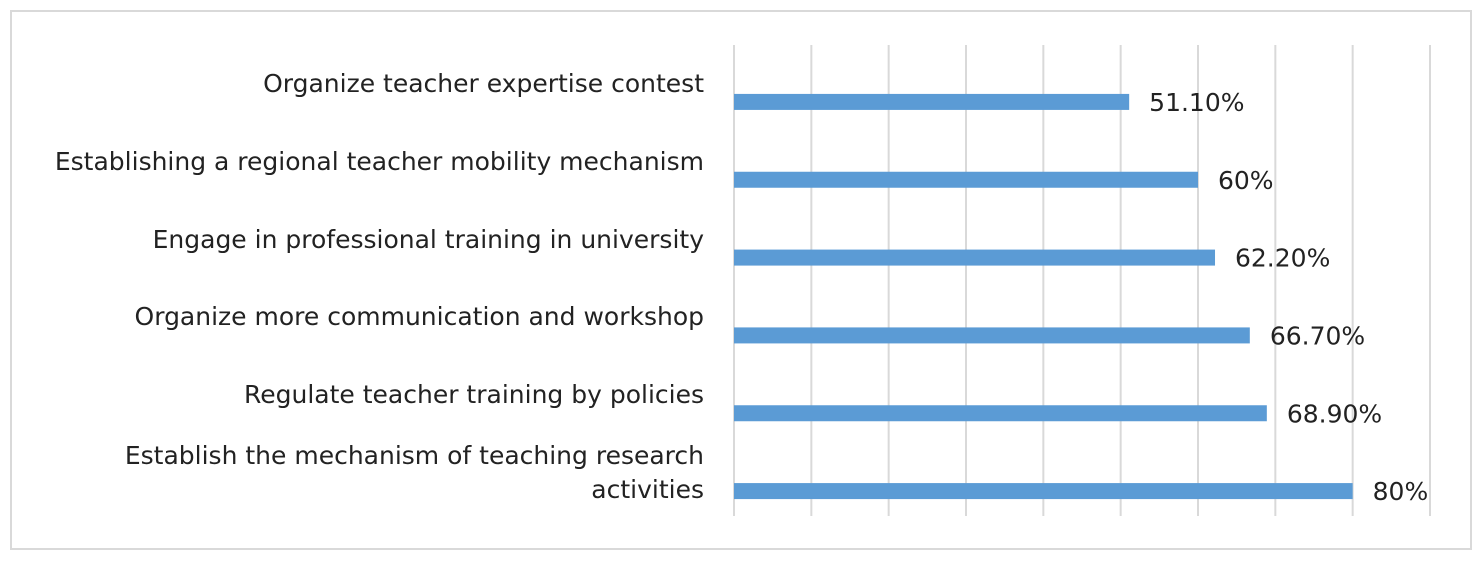 The height and width of the screenshot is (566, 1482). What do you see at coordinates (419, 317) in the screenshot?
I see `y-tick-label: Organize more communication and workshop` at bounding box center [419, 317].